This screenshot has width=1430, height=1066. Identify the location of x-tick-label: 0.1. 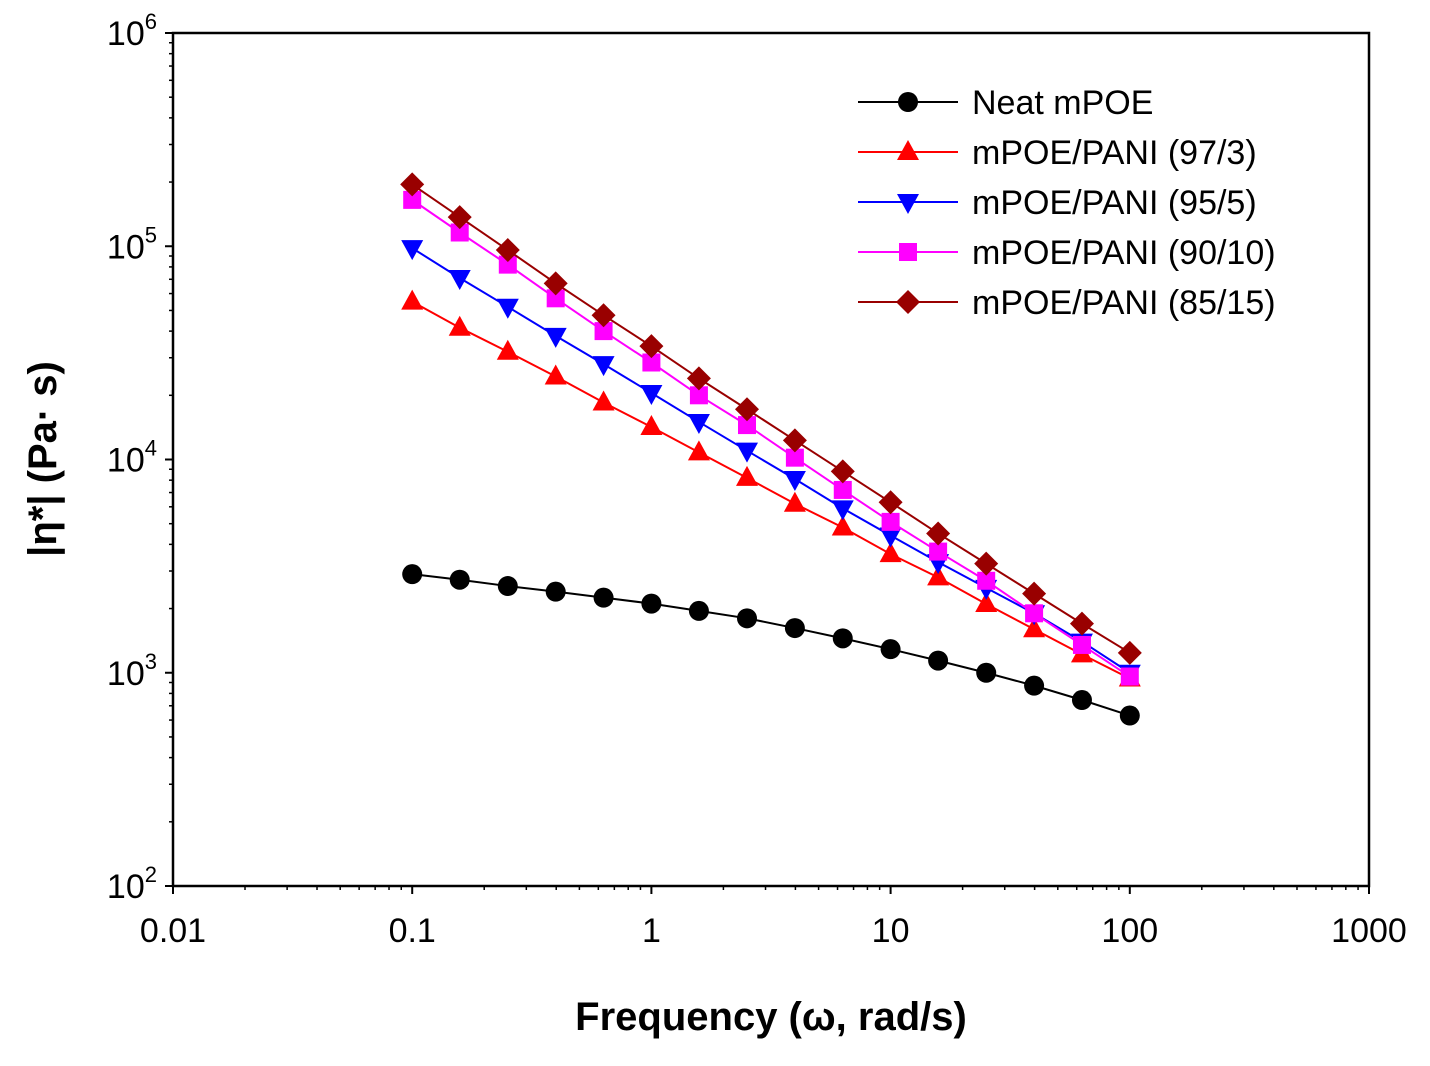
(412, 931).